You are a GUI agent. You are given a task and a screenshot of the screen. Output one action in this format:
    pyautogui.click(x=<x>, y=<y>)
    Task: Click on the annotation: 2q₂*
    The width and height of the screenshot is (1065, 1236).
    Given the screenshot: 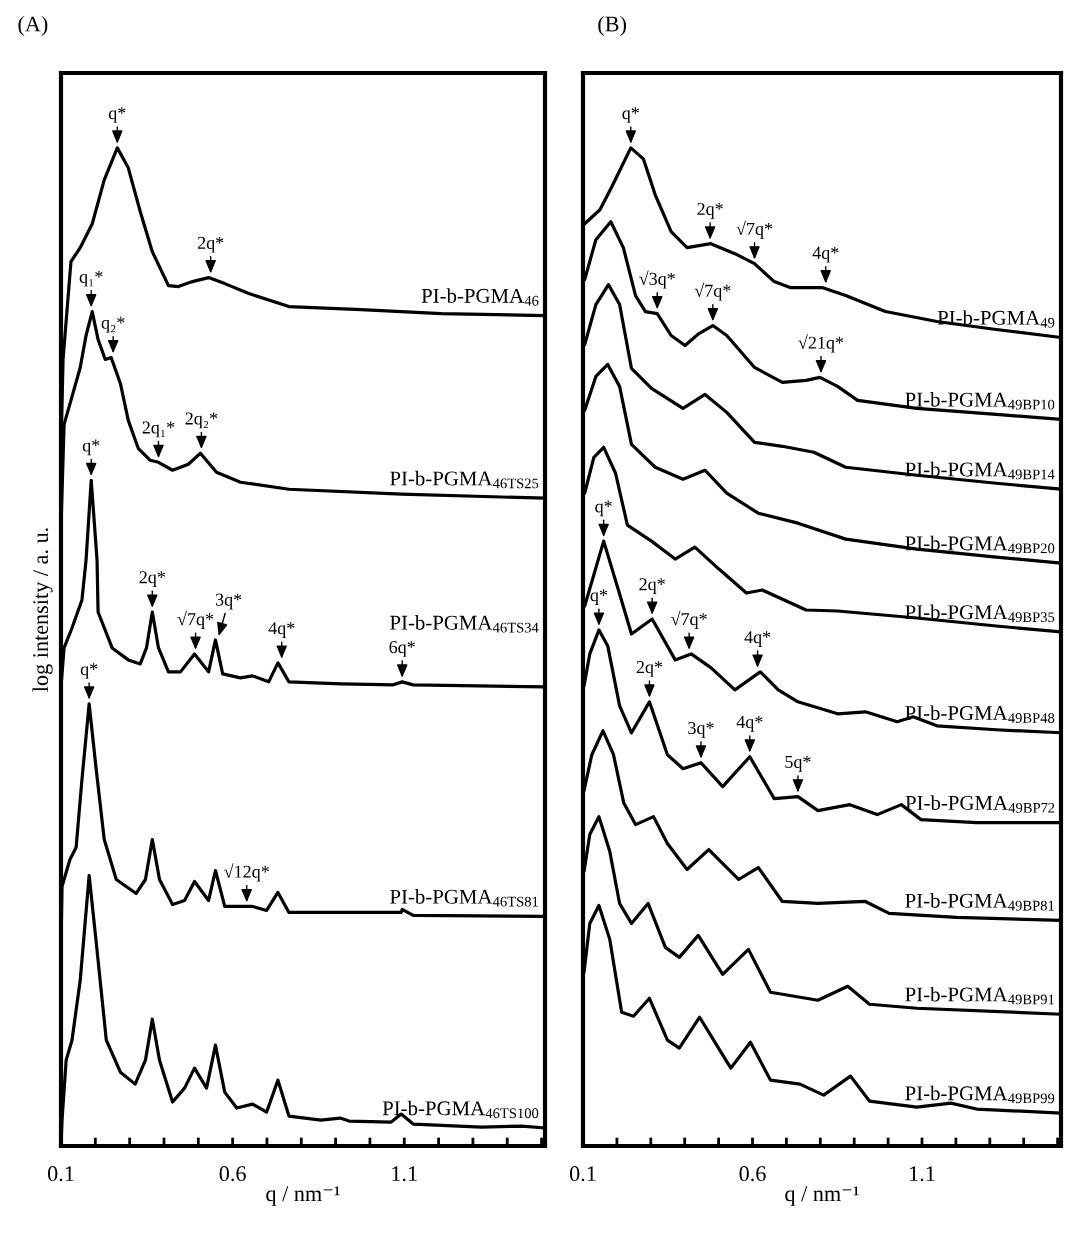 What is the action you would take?
    pyautogui.click(x=201, y=420)
    